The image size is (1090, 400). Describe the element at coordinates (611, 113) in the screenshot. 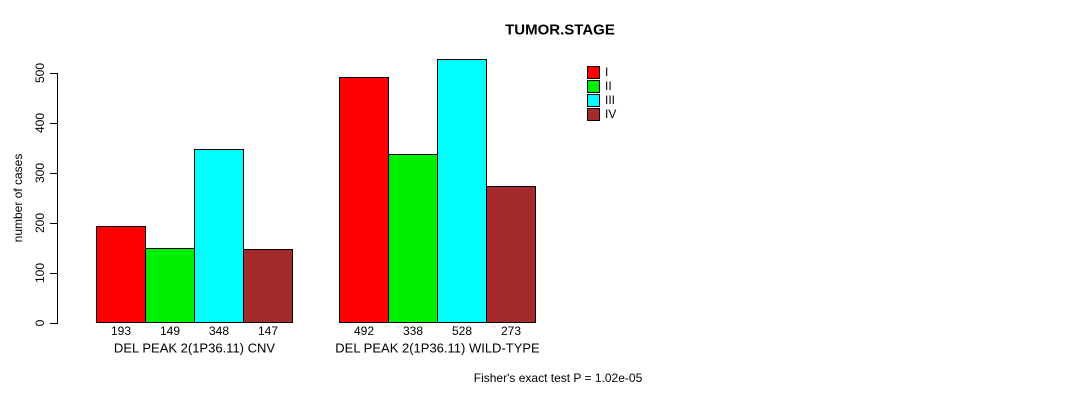

I see `legend-label: IV` at that location.